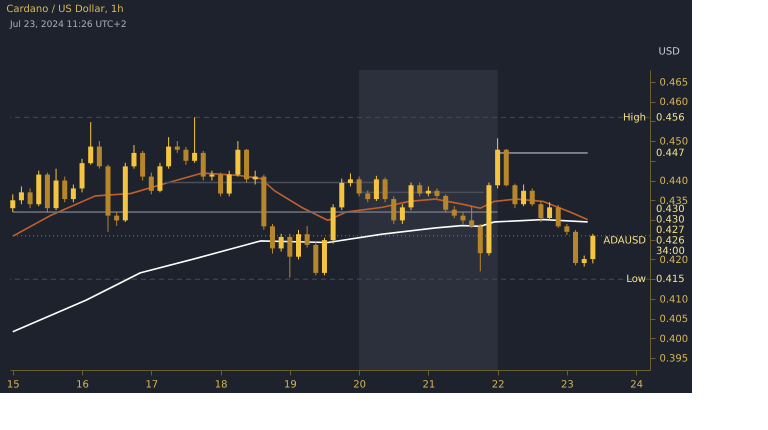 The image size is (768, 430). I want to click on y-tick-label: 0.450, so click(674, 142).